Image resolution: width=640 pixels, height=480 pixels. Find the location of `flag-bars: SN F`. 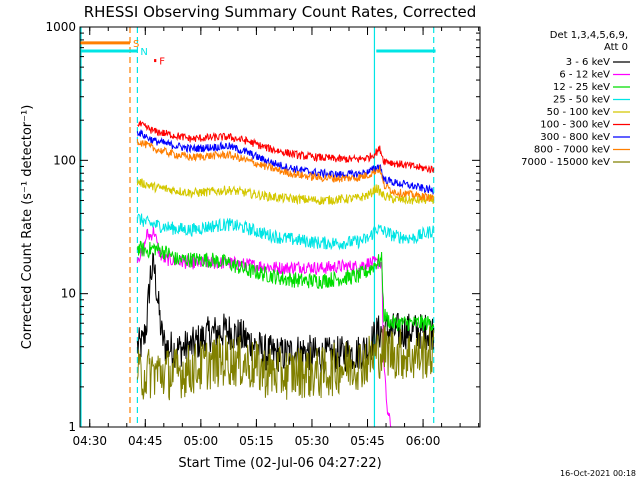

flag-bars: SN F is located at coordinates (258, 53).